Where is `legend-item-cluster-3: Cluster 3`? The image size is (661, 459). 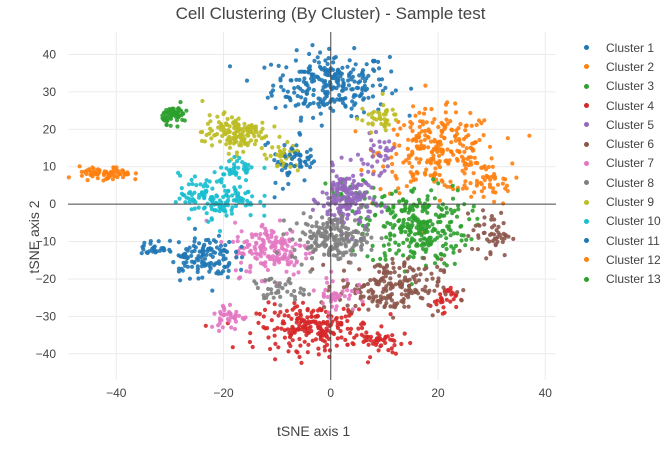
legend-item-cluster-3: Cluster 3 is located at coordinates (619, 86).